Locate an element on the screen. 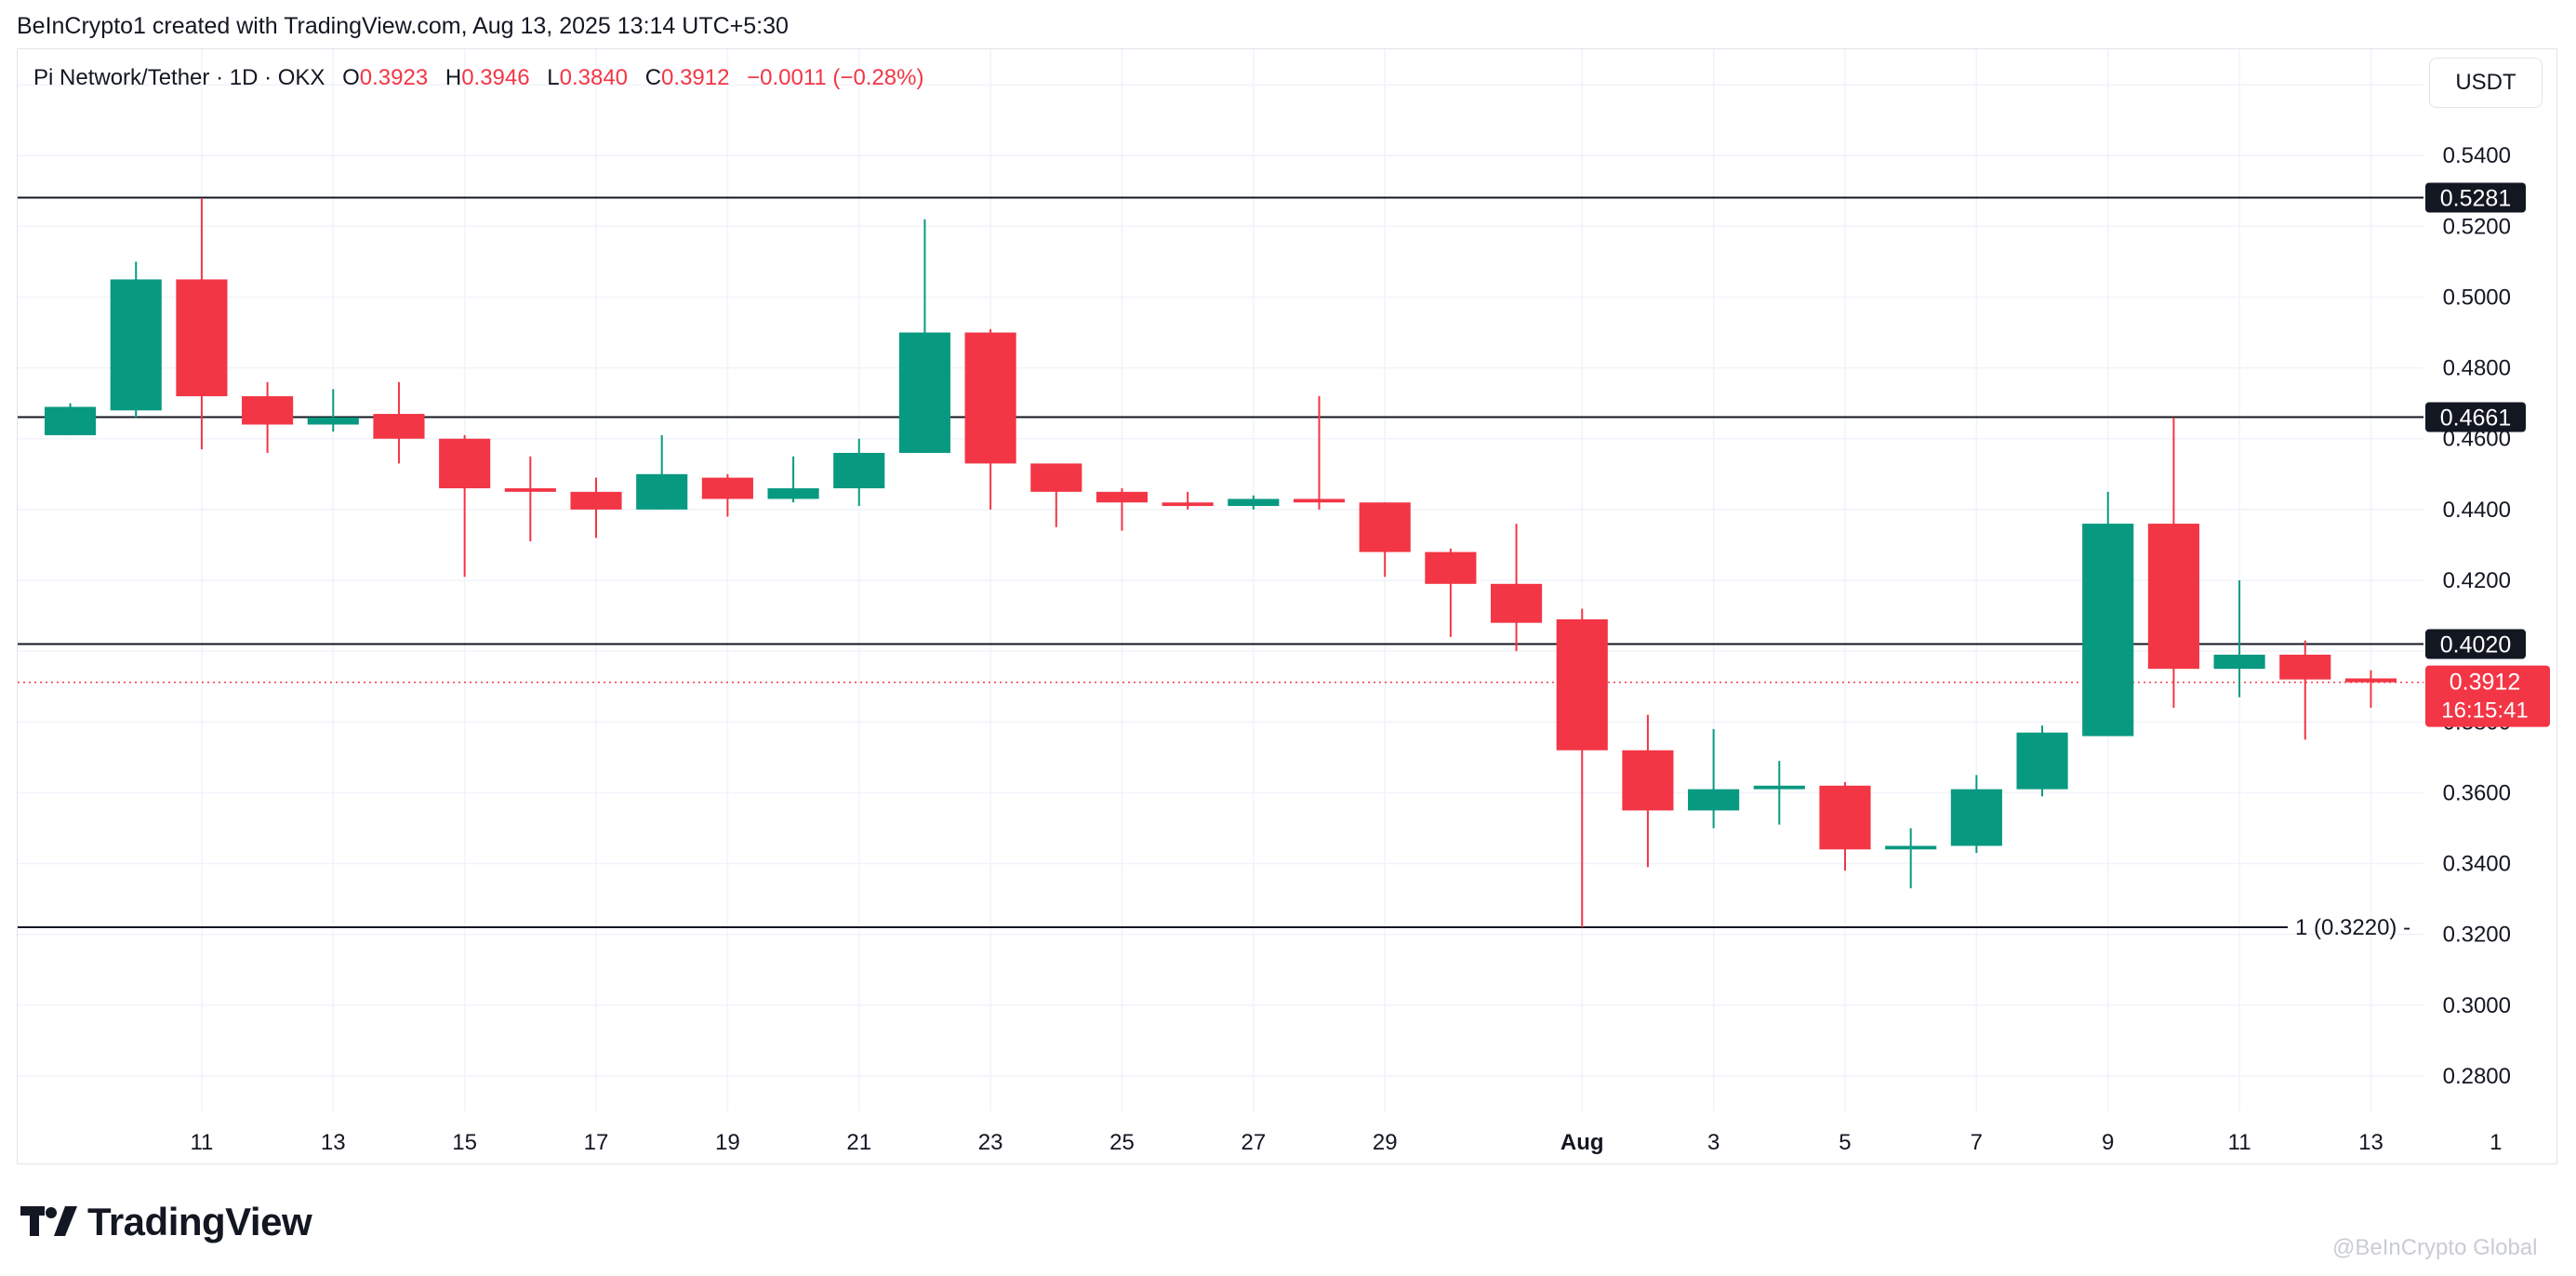 The width and height of the screenshot is (2576, 1276). tradingview-logo: TradingView is located at coordinates (166, 1222).